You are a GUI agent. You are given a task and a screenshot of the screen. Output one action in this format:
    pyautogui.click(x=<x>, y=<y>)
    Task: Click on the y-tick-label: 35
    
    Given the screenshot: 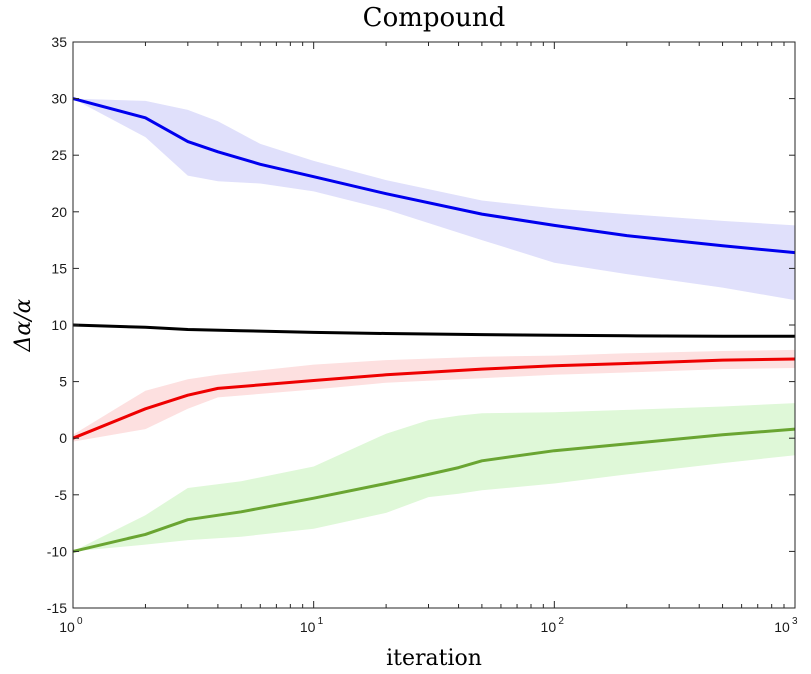 What is the action you would take?
    pyautogui.click(x=59, y=42)
    